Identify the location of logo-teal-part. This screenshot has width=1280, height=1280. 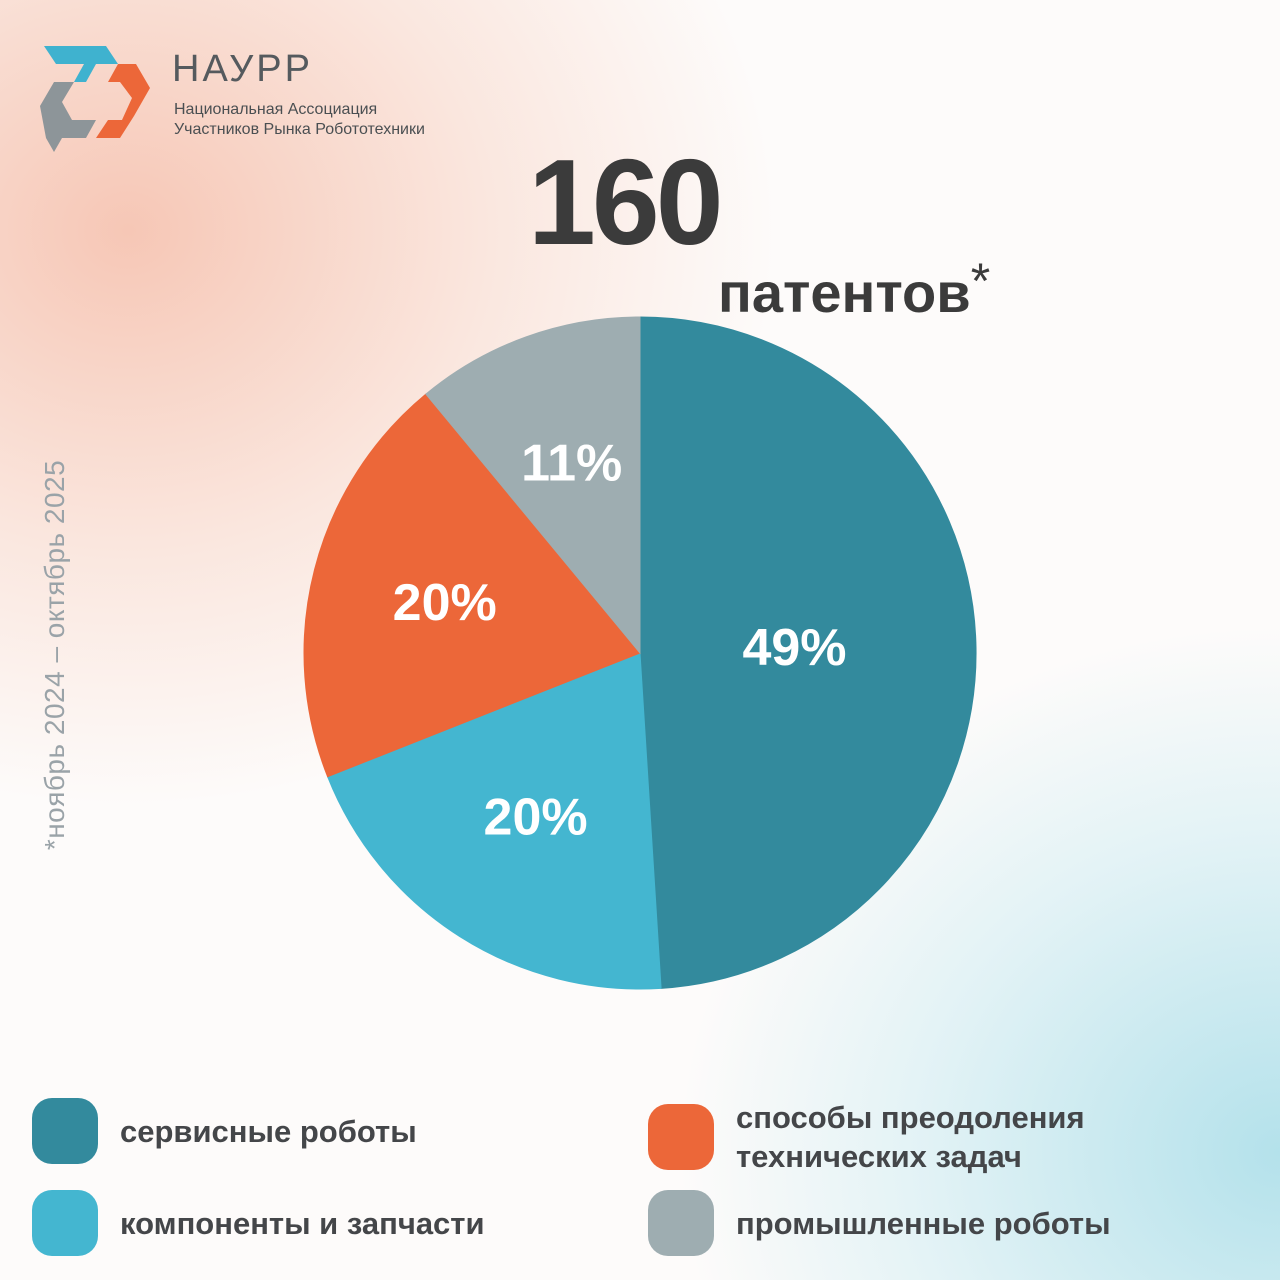
(81, 64).